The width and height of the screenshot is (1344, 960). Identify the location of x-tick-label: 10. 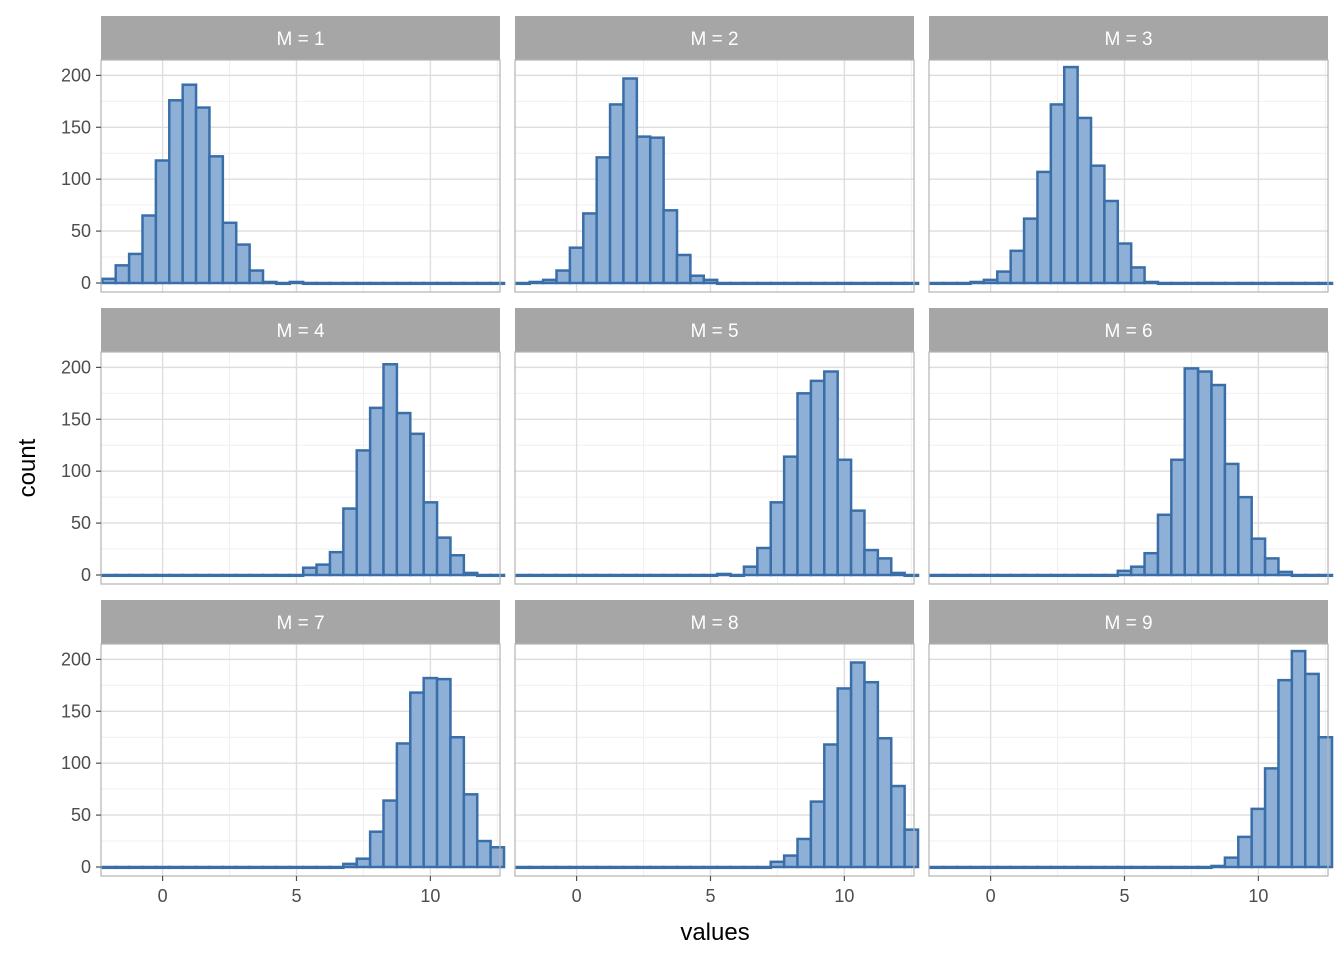
(844, 896).